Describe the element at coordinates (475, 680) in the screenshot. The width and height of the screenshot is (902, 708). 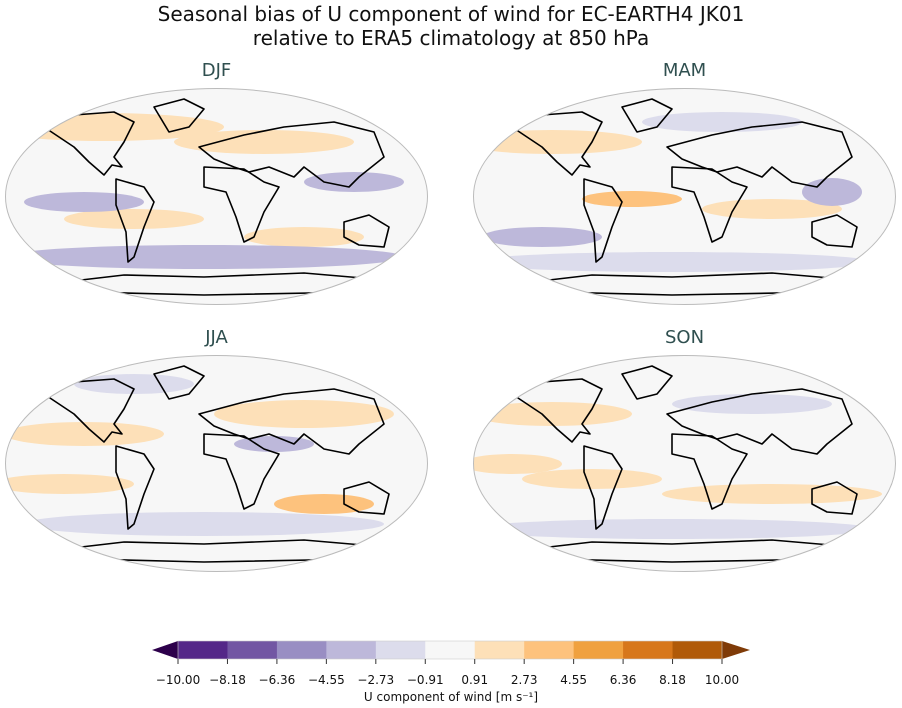
I see `colorbar-tick-label: 0.91` at that location.